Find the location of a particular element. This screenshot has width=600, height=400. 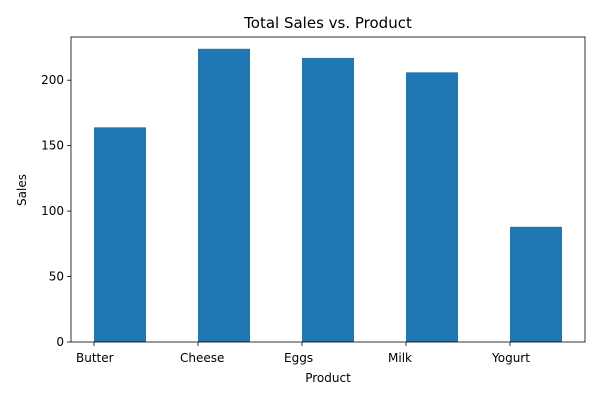

y-axis-label: Sales is located at coordinates (22, 190).